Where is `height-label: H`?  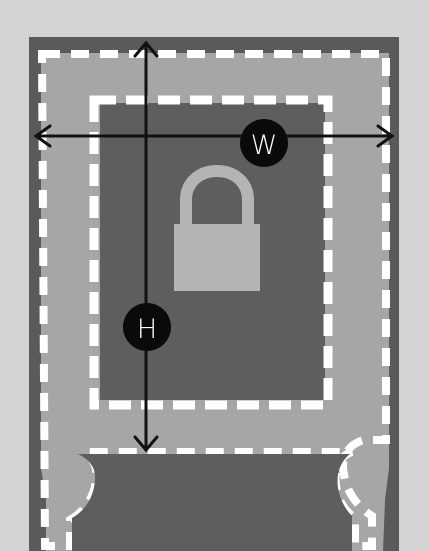
height-label: H is located at coordinates (147, 329).